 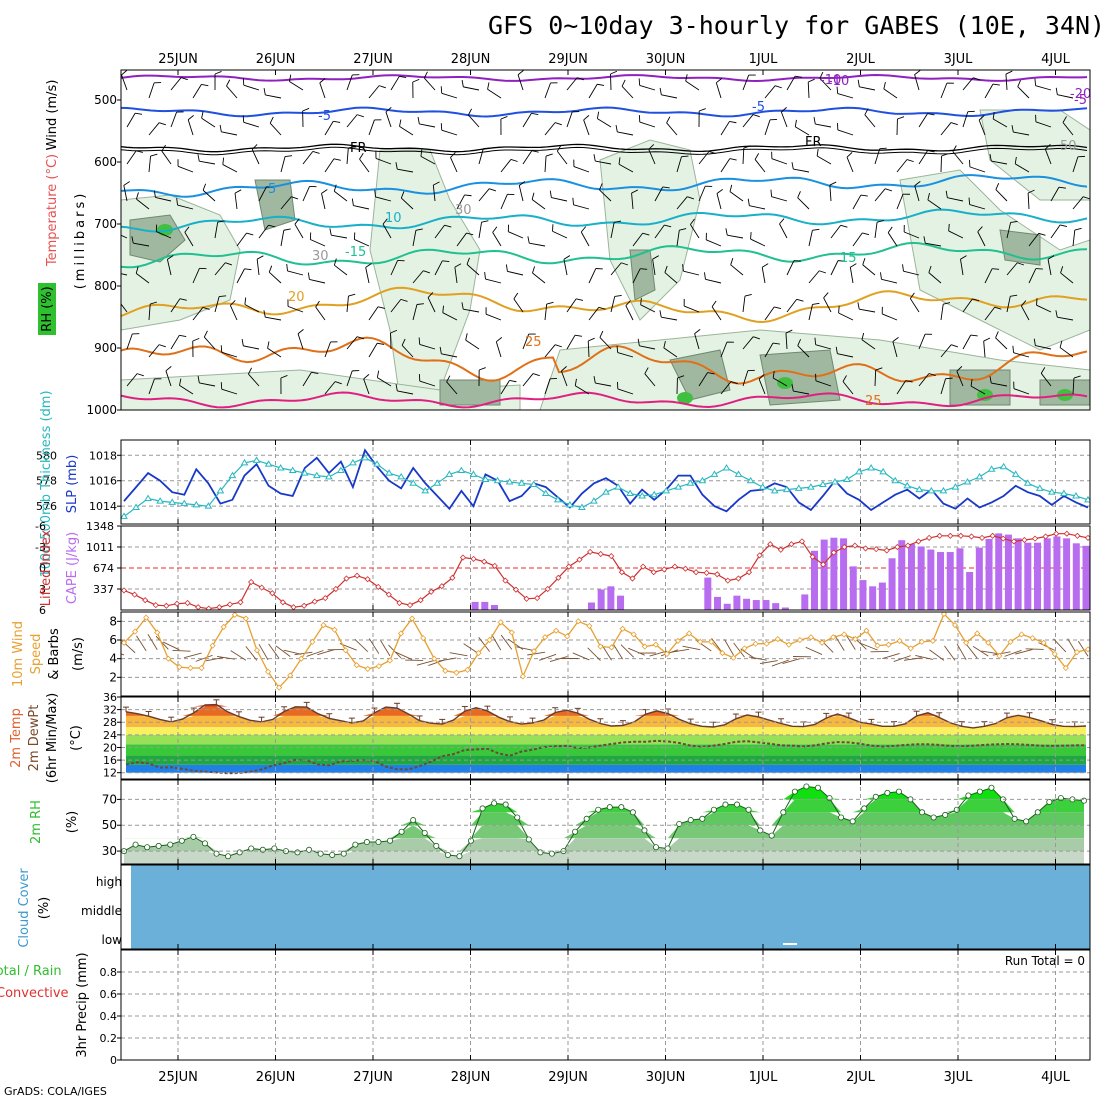 What do you see at coordinates (55, 1091) in the screenshot?
I see `credit: GrADS: COLA/IGES` at bounding box center [55, 1091].